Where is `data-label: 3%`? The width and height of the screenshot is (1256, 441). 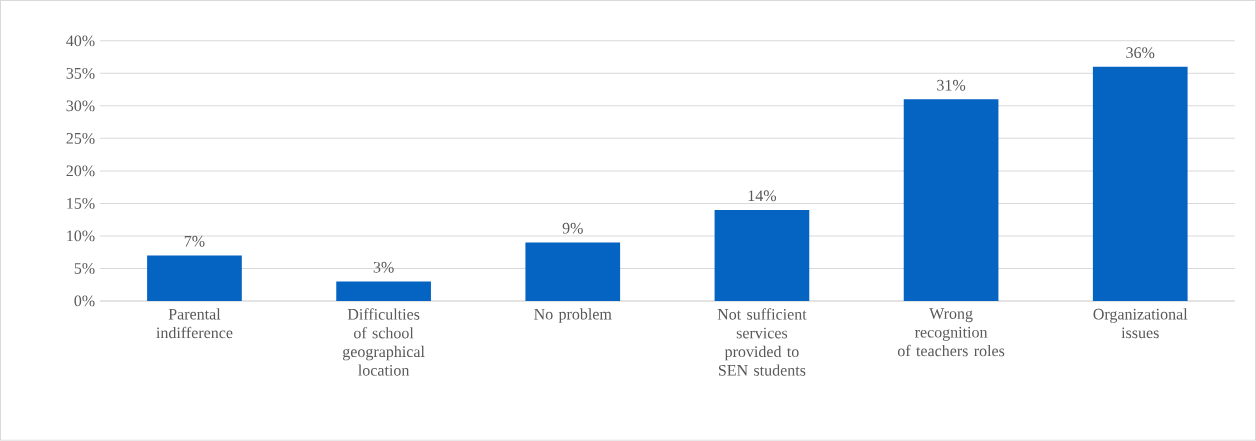 data-label: 3% is located at coordinates (383, 267).